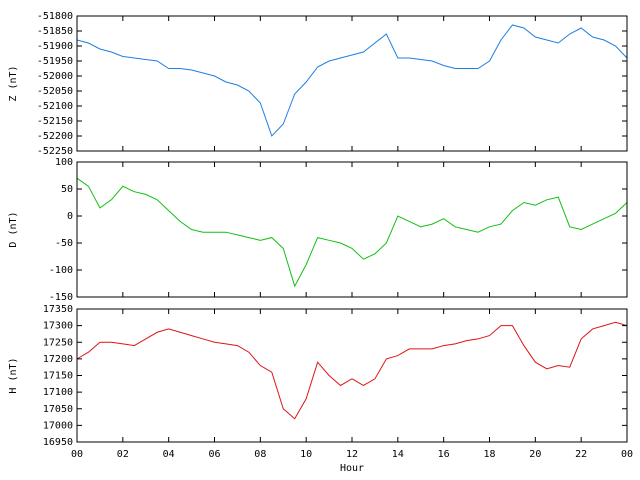 The height and width of the screenshot is (480, 640). What do you see at coordinates (489, 454) in the screenshot?
I see `x-tick-label: 18` at bounding box center [489, 454].